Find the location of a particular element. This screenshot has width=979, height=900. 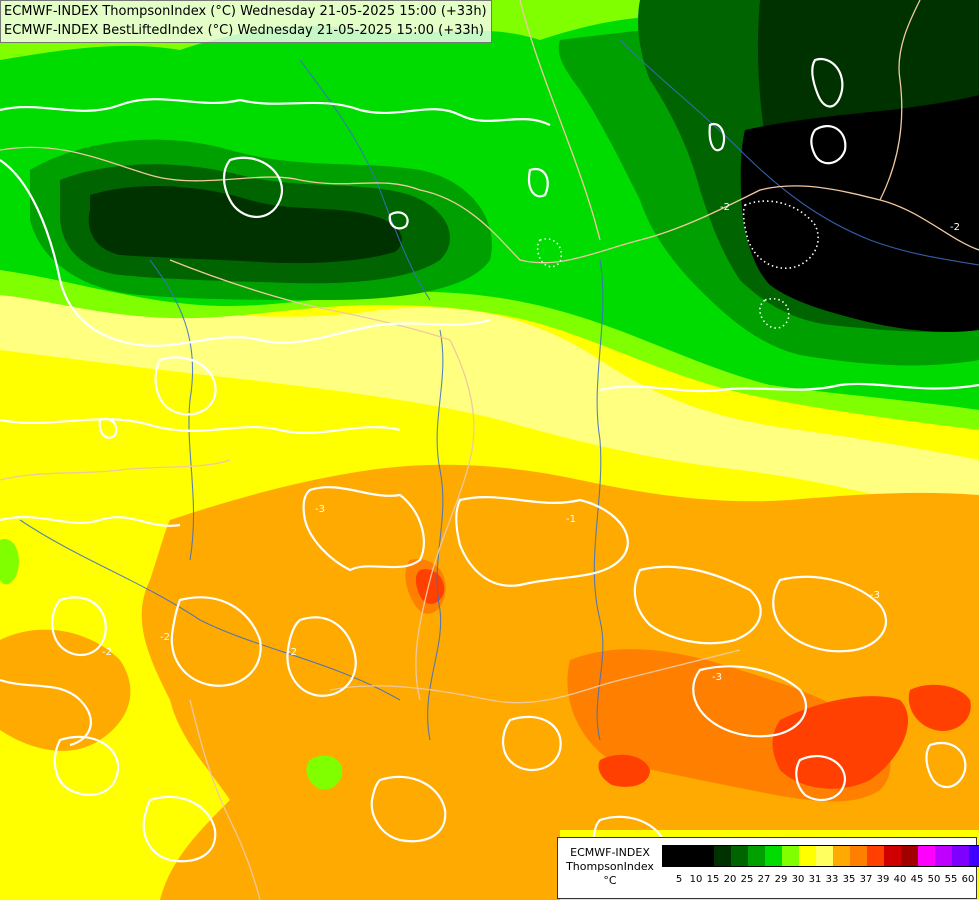

legend-label: ECMWF-INDEX ThompsonIndex °C is located at coordinates (610, 867).